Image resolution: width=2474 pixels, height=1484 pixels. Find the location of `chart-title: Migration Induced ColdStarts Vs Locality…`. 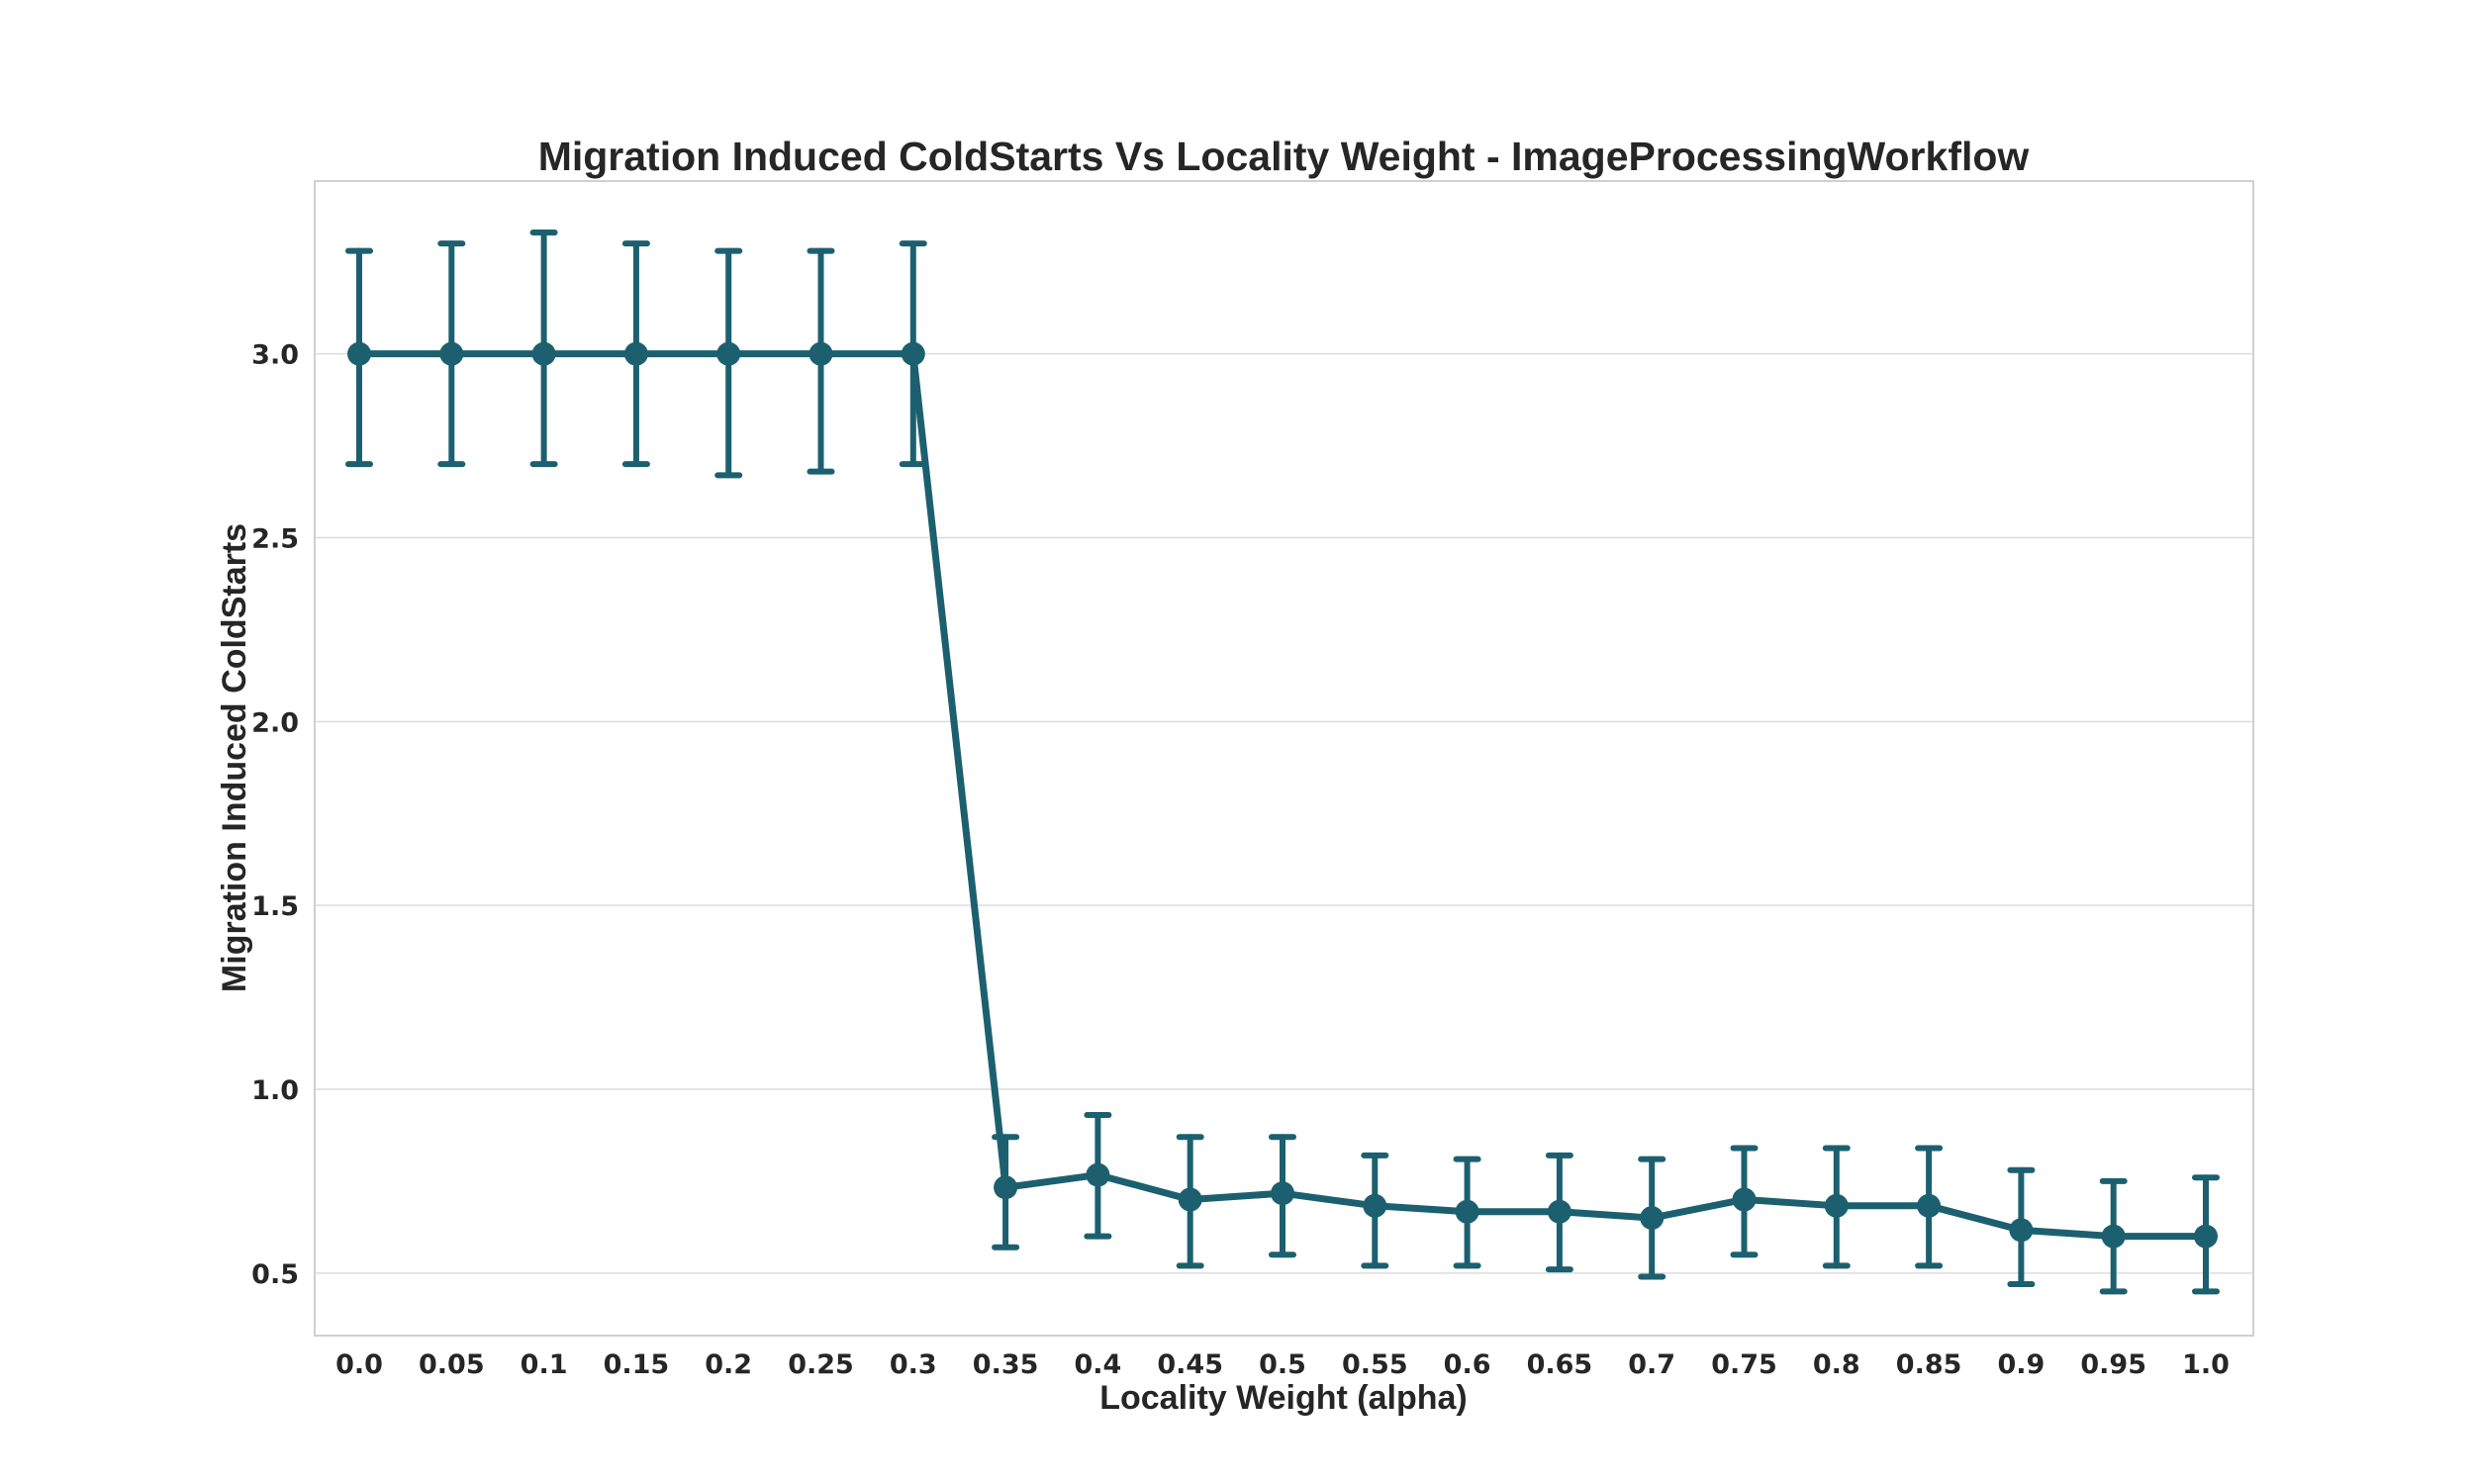

chart-title: Migration Induced ColdStarts Vs Locality… is located at coordinates (1284, 156).